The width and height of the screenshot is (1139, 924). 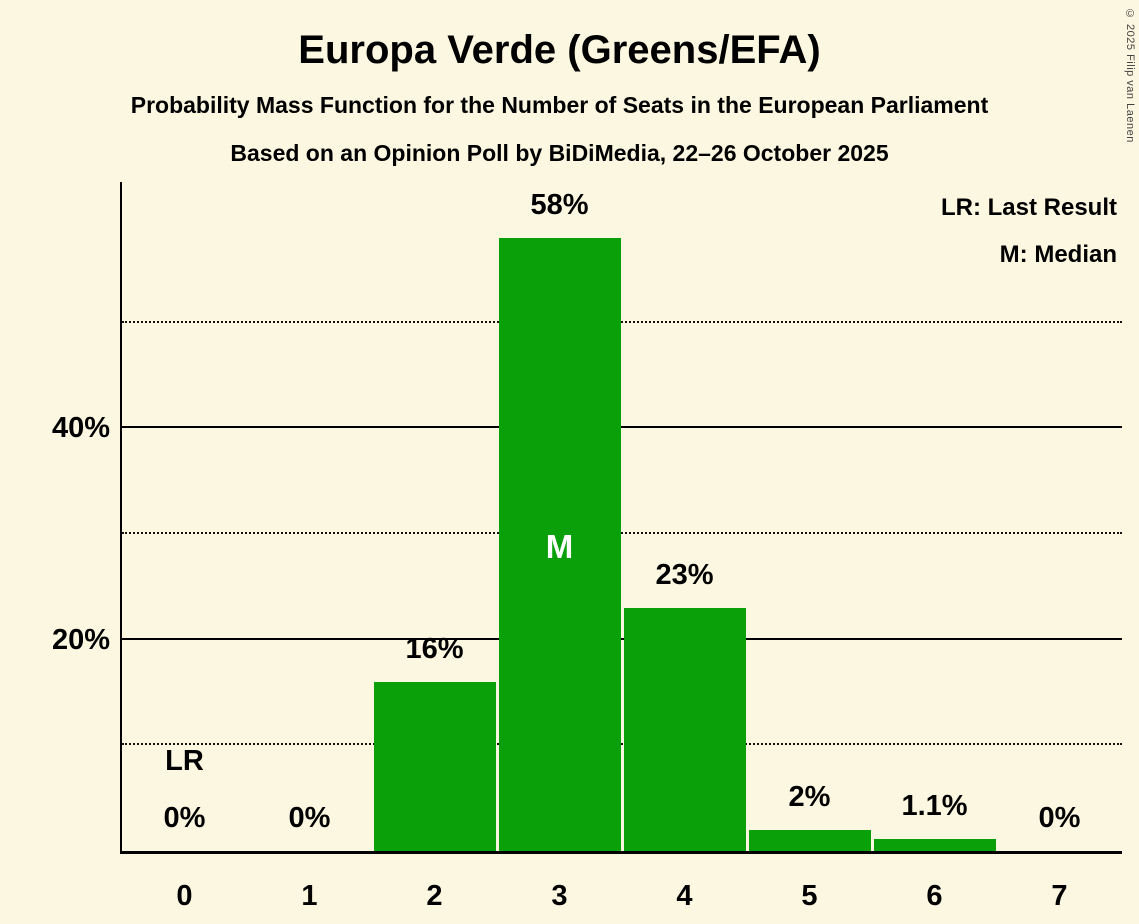 What do you see at coordinates (934, 896) in the screenshot?
I see `x-tick-label-6: 6` at bounding box center [934, 896].